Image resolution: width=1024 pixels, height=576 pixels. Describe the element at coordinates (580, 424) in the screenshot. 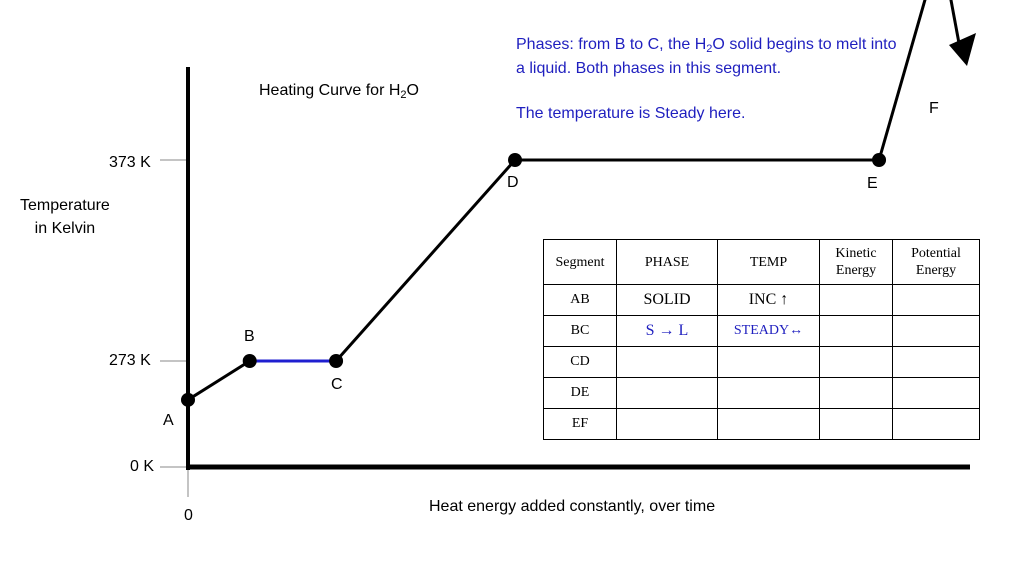

I see `cell-segment: EF` at that location.